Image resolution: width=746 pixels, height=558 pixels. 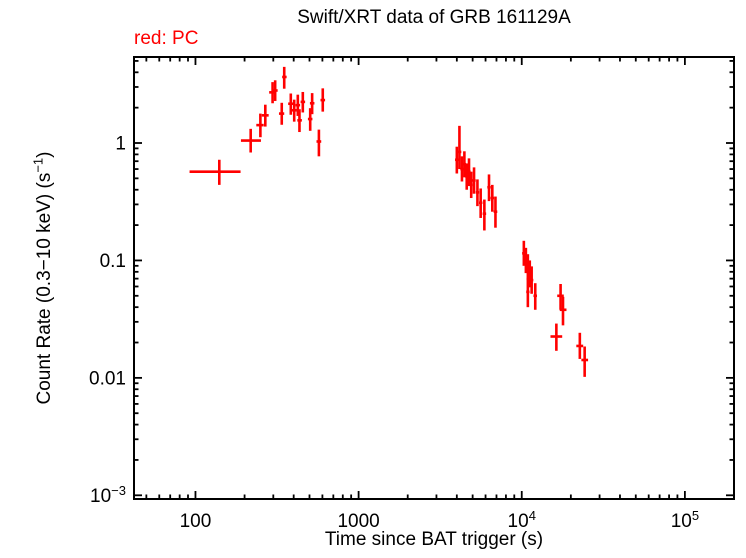 I want to click on x-tick-label: 1000, so click(x=358, y=521).